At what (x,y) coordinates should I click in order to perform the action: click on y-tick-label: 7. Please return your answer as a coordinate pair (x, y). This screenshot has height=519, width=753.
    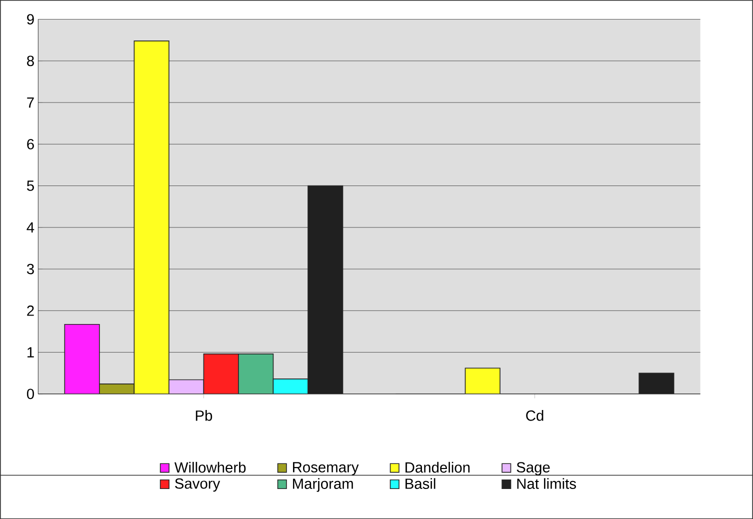
    Looking at the image, I should click on (30, 102).